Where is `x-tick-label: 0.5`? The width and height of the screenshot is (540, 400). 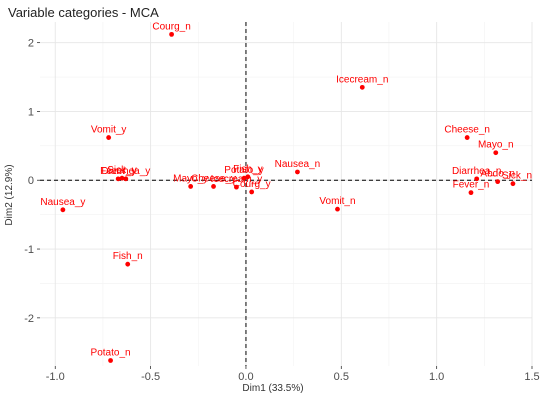
x-tick-label: 0.5 is located at coordinates (341, 377).